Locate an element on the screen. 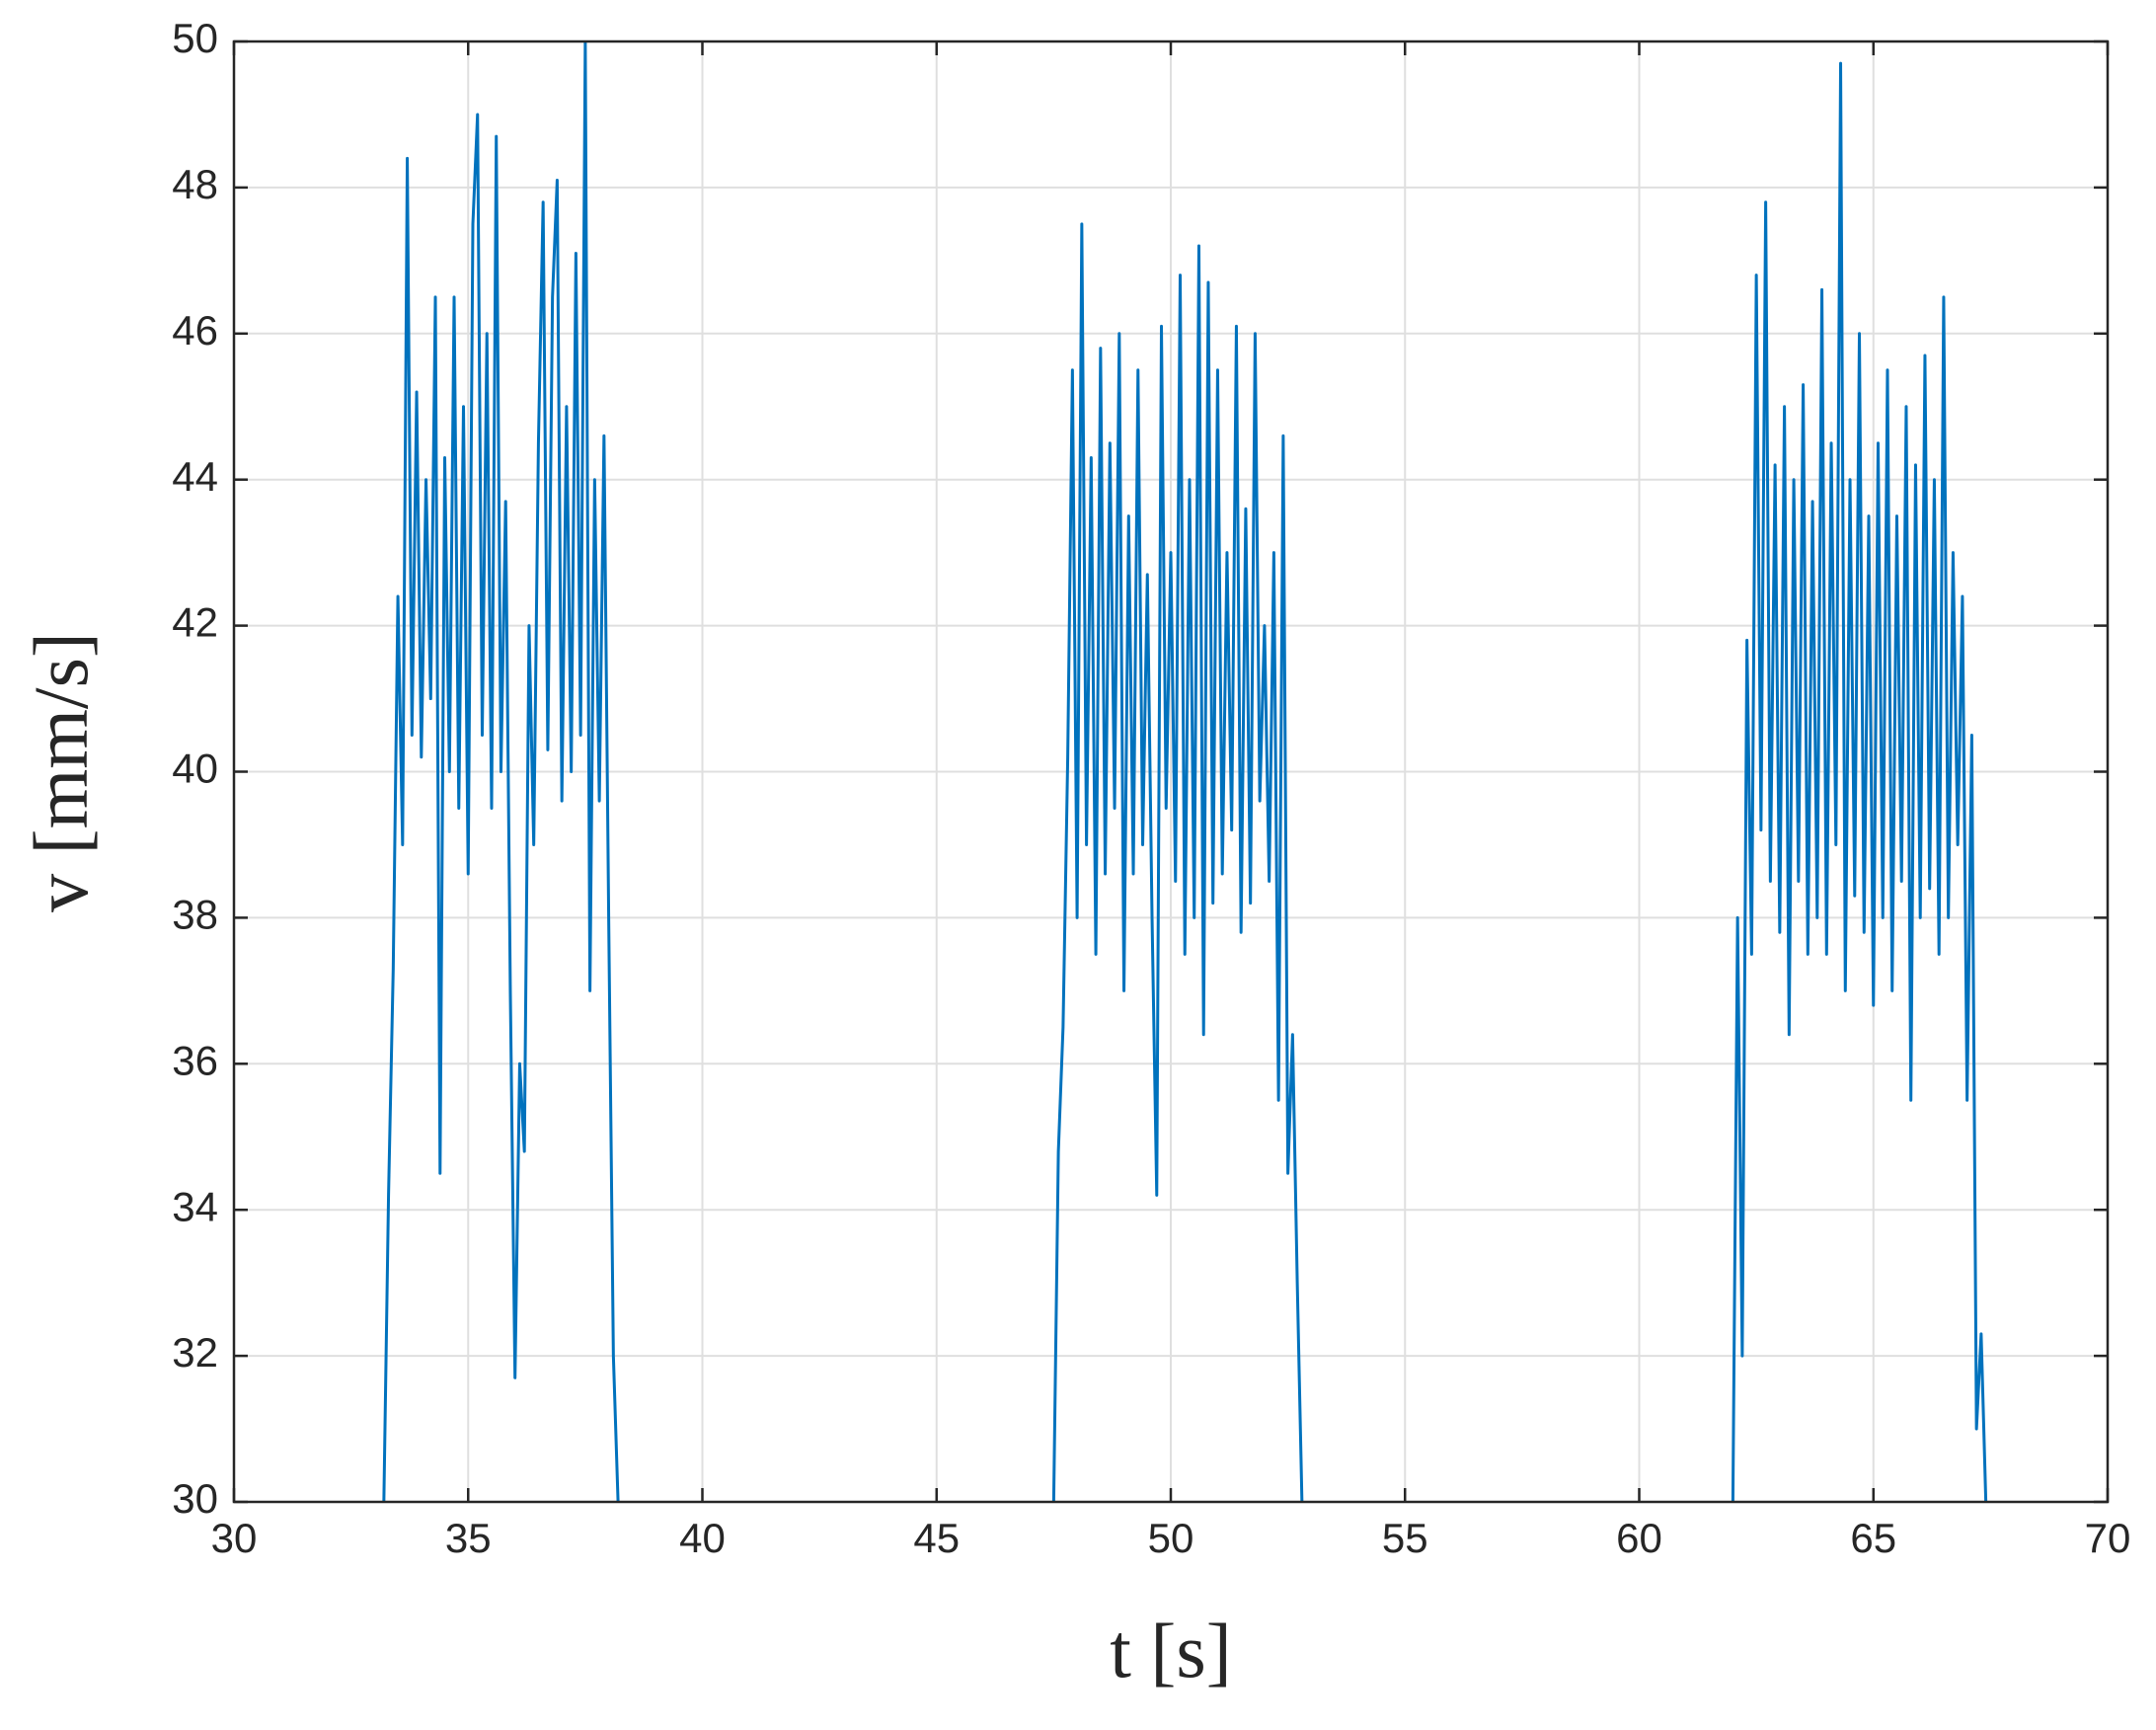 The width and height of the screenshot is (2156, 1730). y-tick-label: 44 is located at coordinates (195, 476).